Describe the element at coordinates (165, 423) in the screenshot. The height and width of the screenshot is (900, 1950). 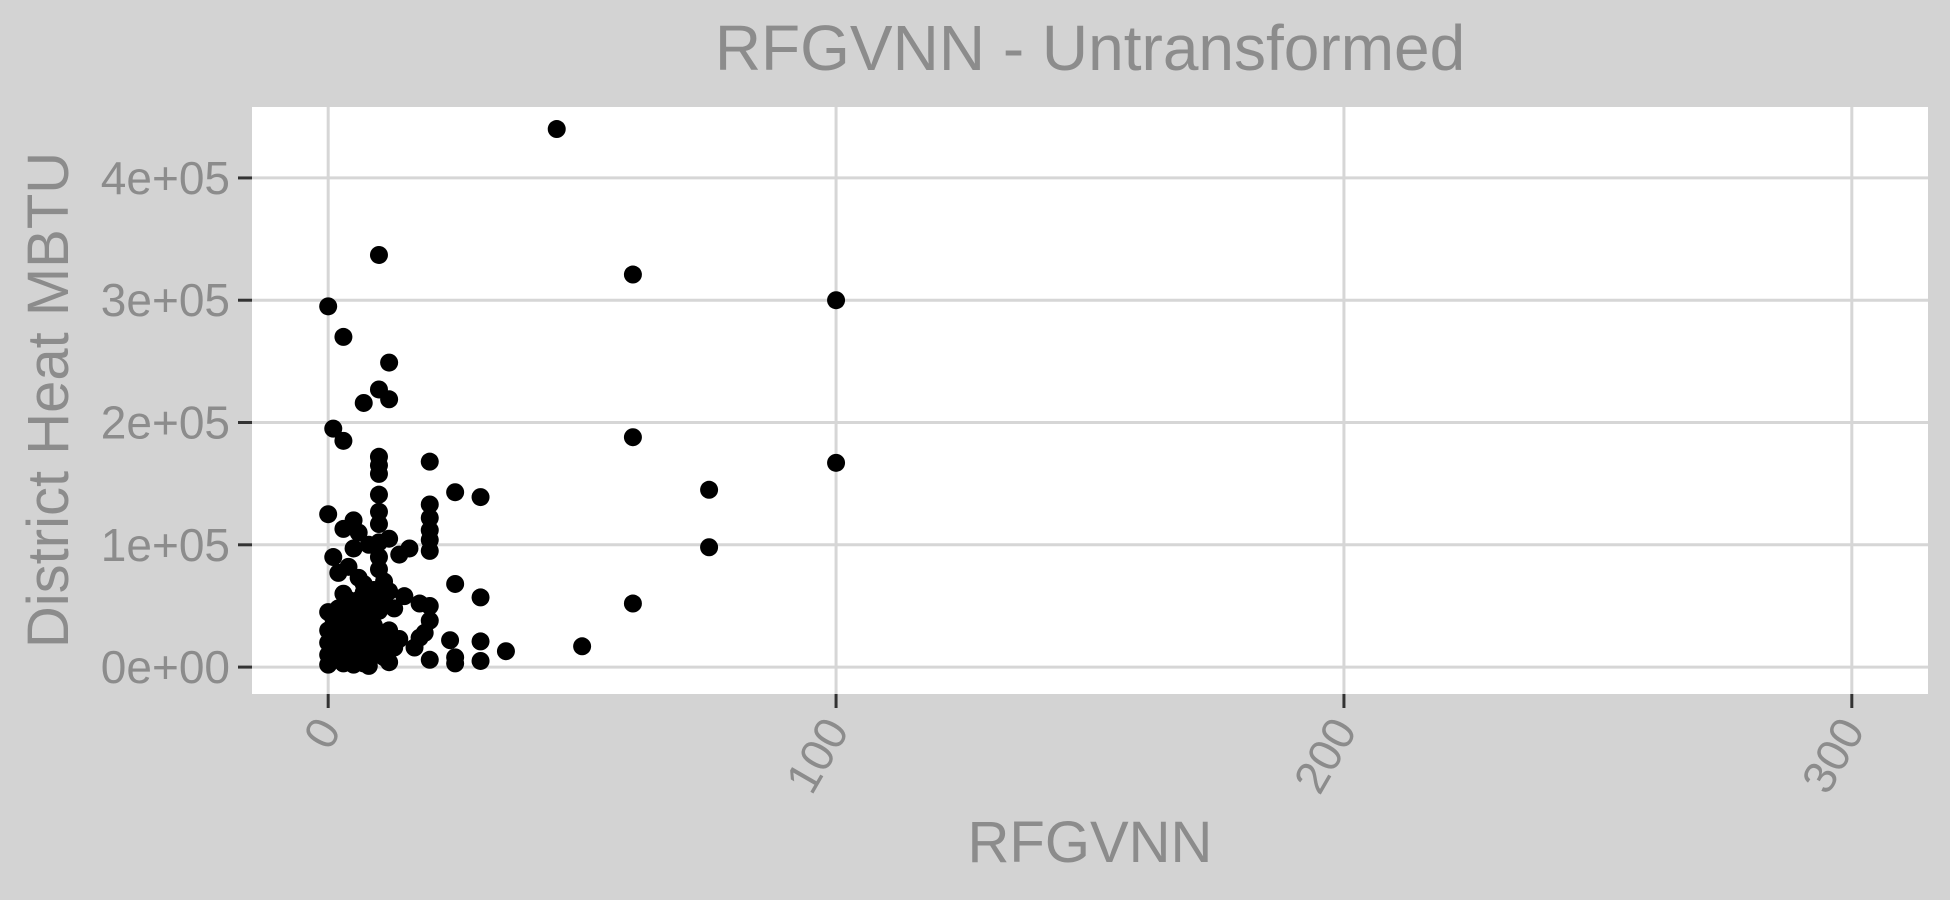
I see `y-tick-label: 2e+05` at that location.